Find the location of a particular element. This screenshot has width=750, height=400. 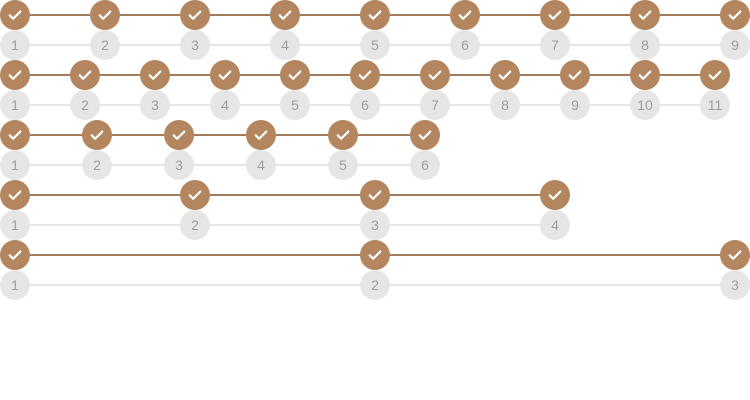

step-number: 11 is located at coordinates (715, 105).